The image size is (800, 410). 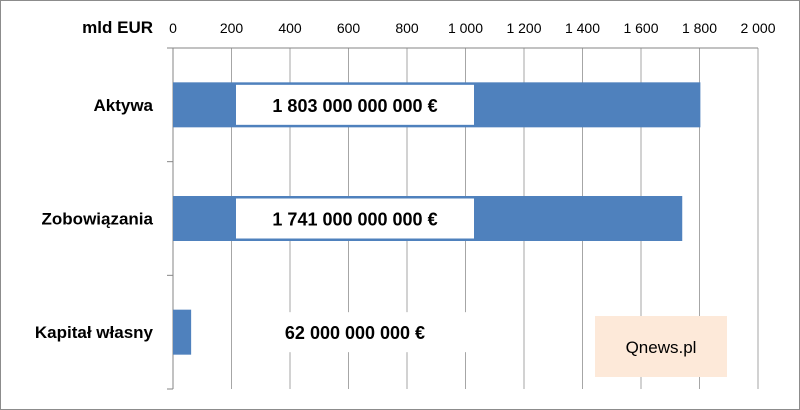 I want to click on watermark-box, so click(x=661, y=346).